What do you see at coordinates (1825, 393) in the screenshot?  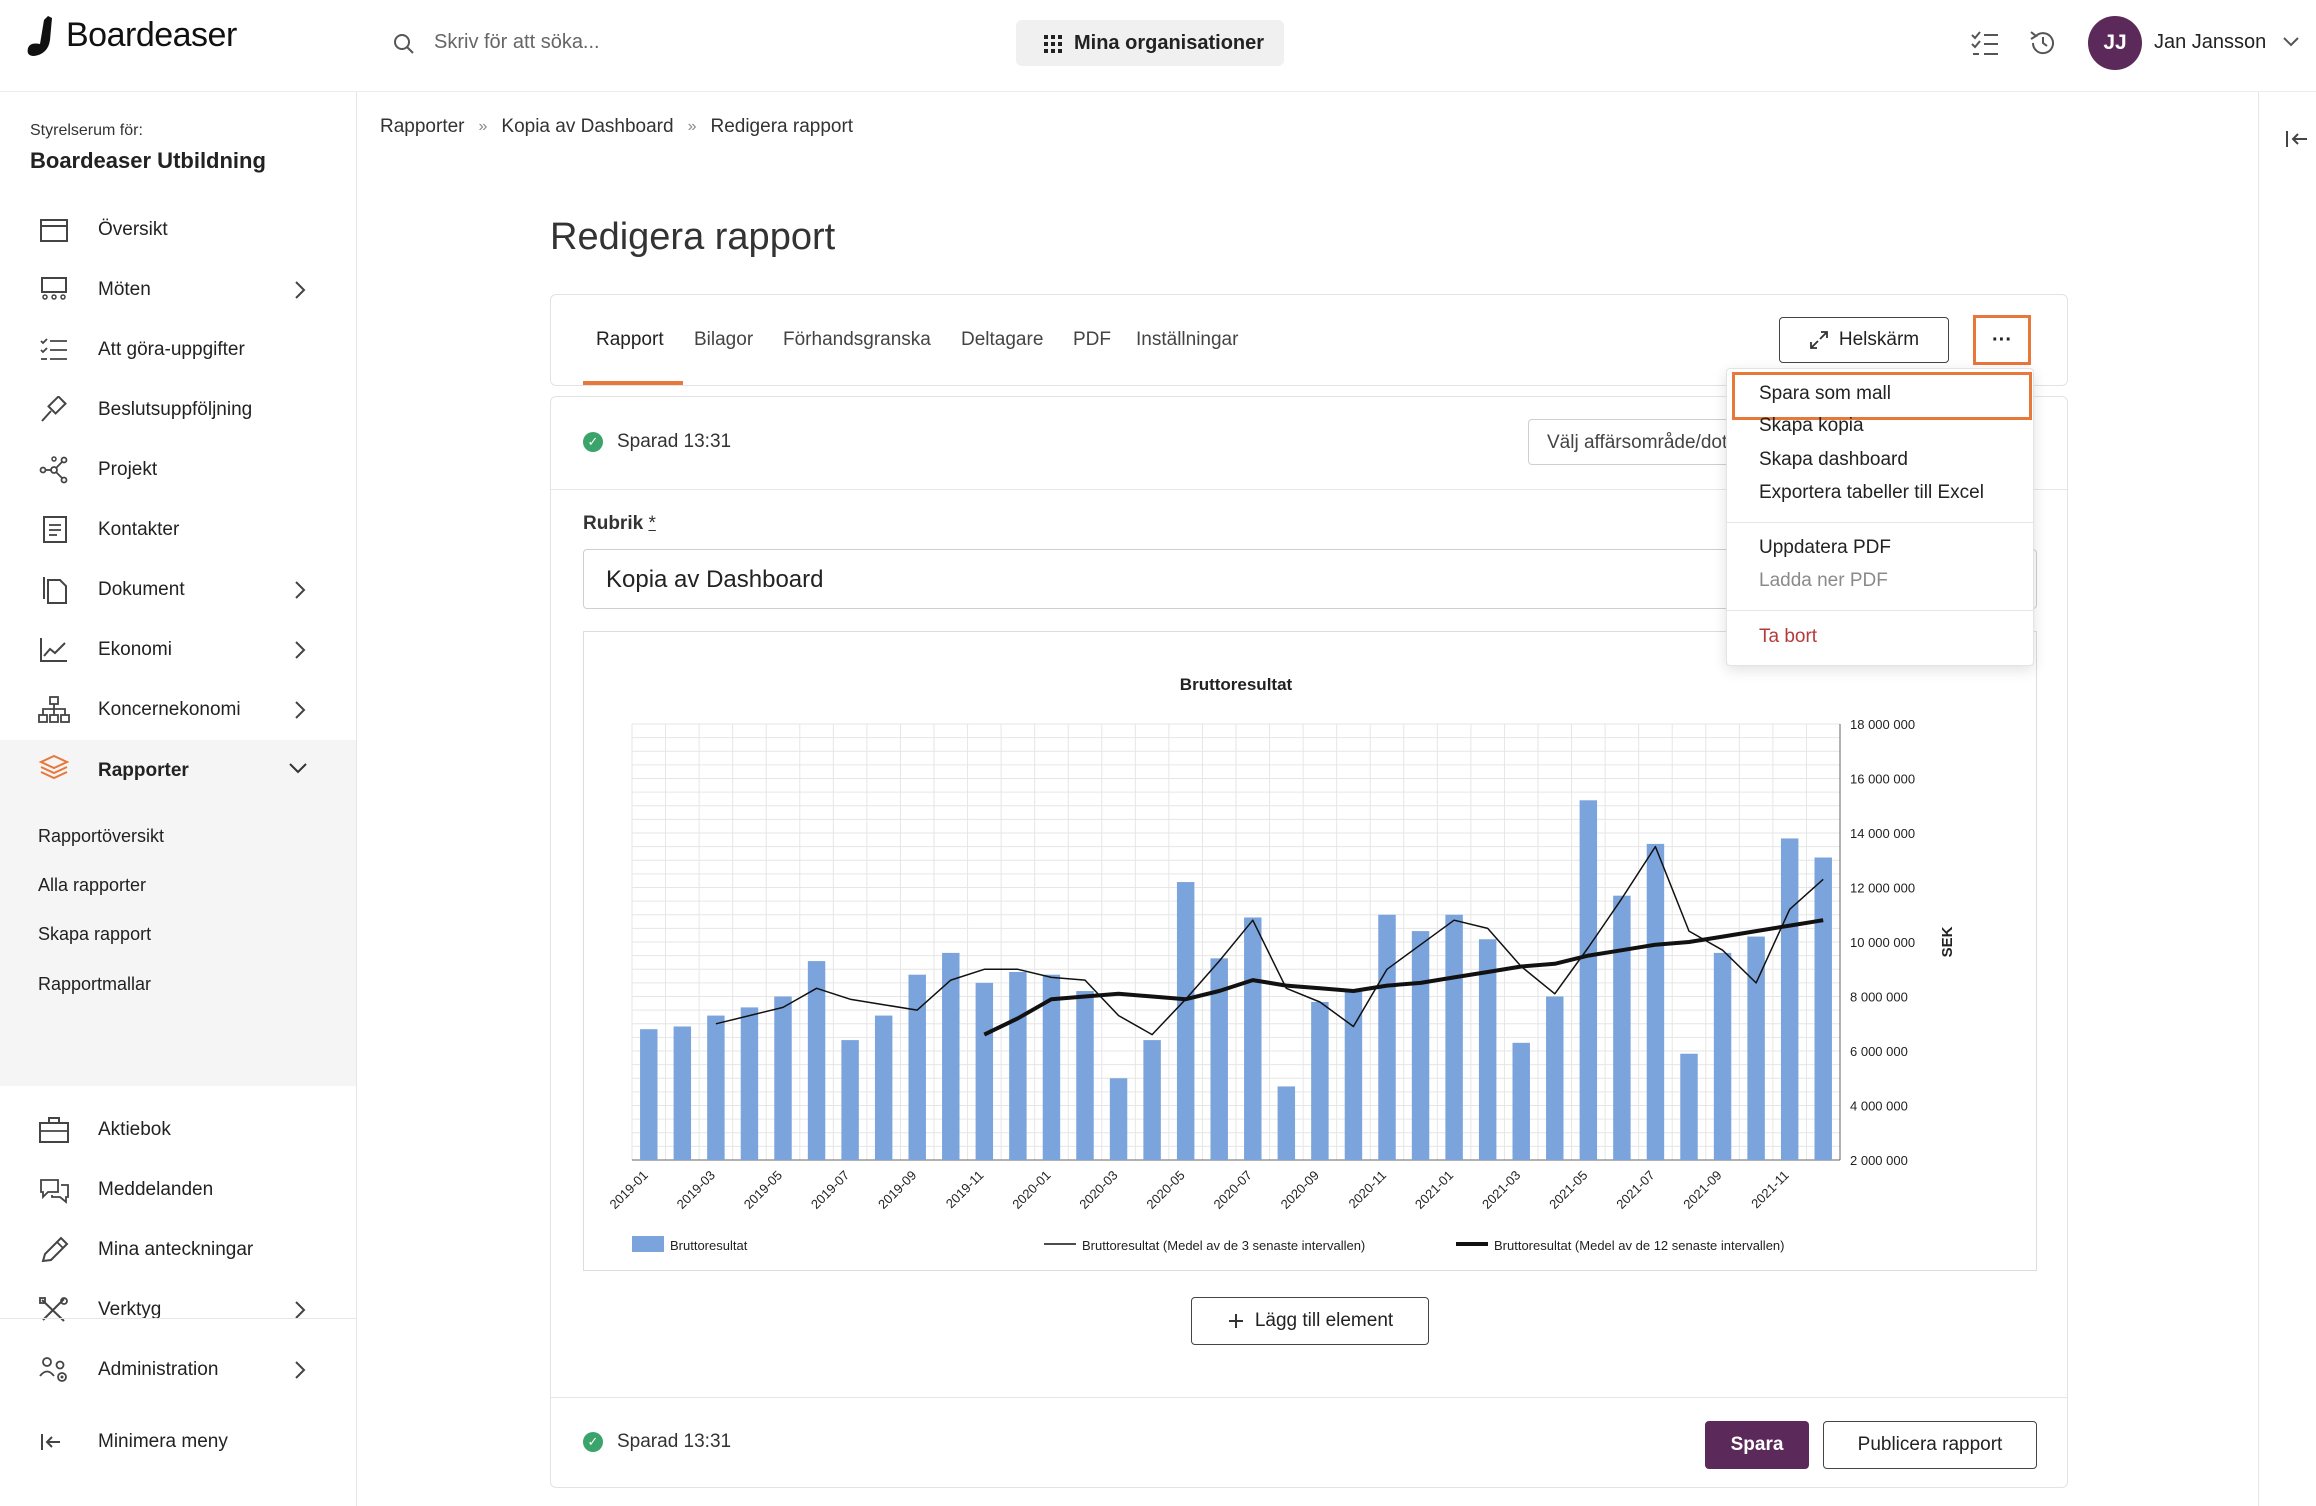 I see `menu-item-save-as-template: Spara som mall` at bounding box center [1825, 393].